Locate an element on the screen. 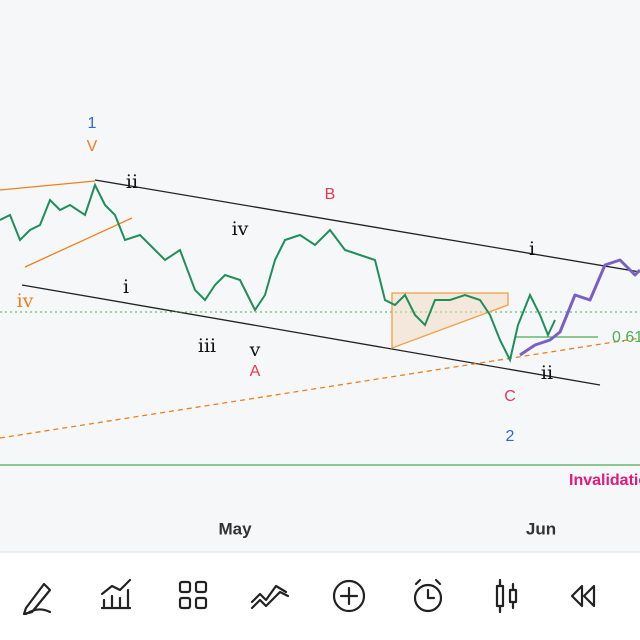 Image resolution: width=640 pixels, height=640 pixels. wave-label: V is located at coordinates (92, 146).